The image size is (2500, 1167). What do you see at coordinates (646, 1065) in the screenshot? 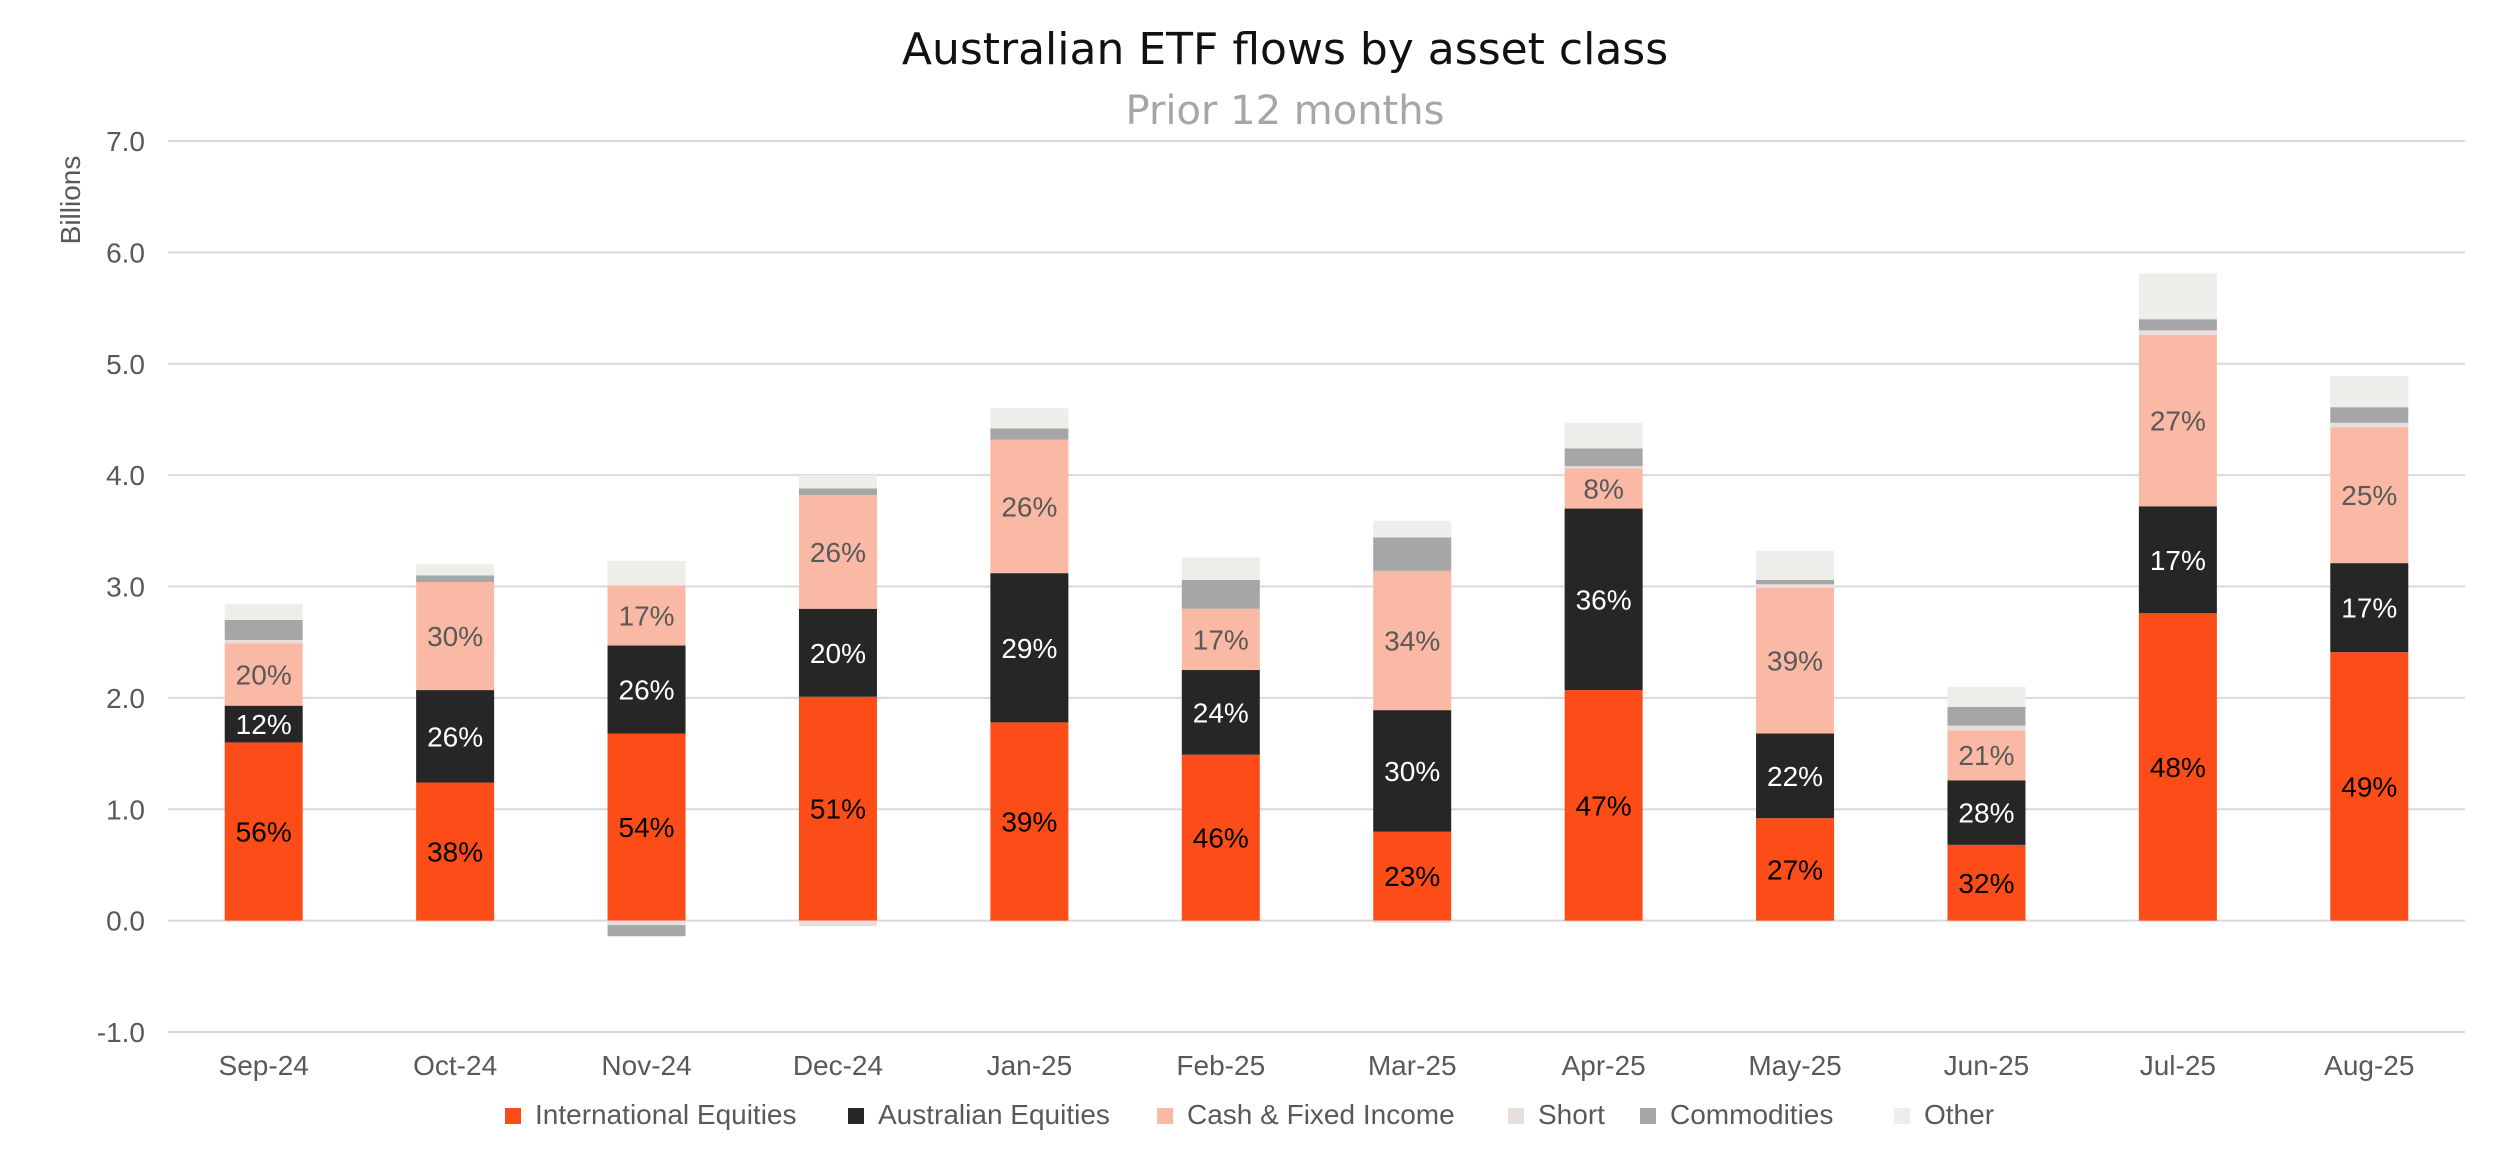
I see `x-tick-label: Nov-24` at bounding box center [646, 1065].